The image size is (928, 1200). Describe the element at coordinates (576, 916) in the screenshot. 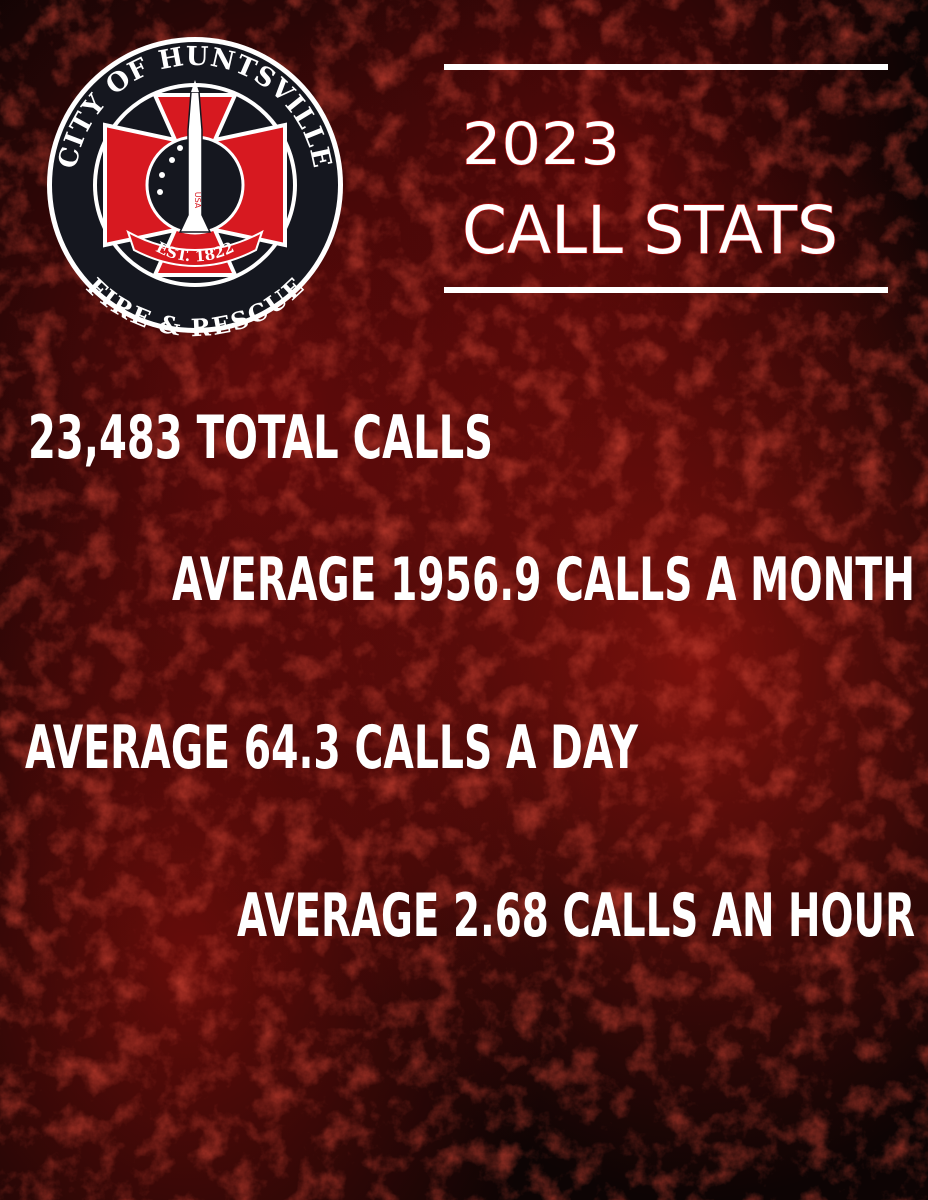

I see `stat: AVERAGE 2.68 CALLS AN HOUR` at that location.